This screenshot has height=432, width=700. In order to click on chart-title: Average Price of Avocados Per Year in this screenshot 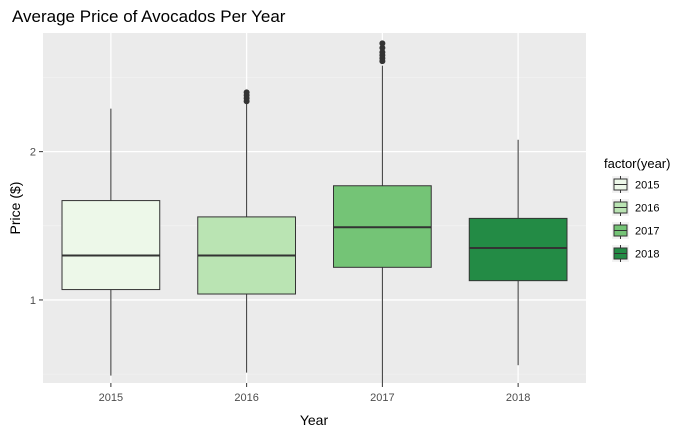, I will do `click(149, 16)`.